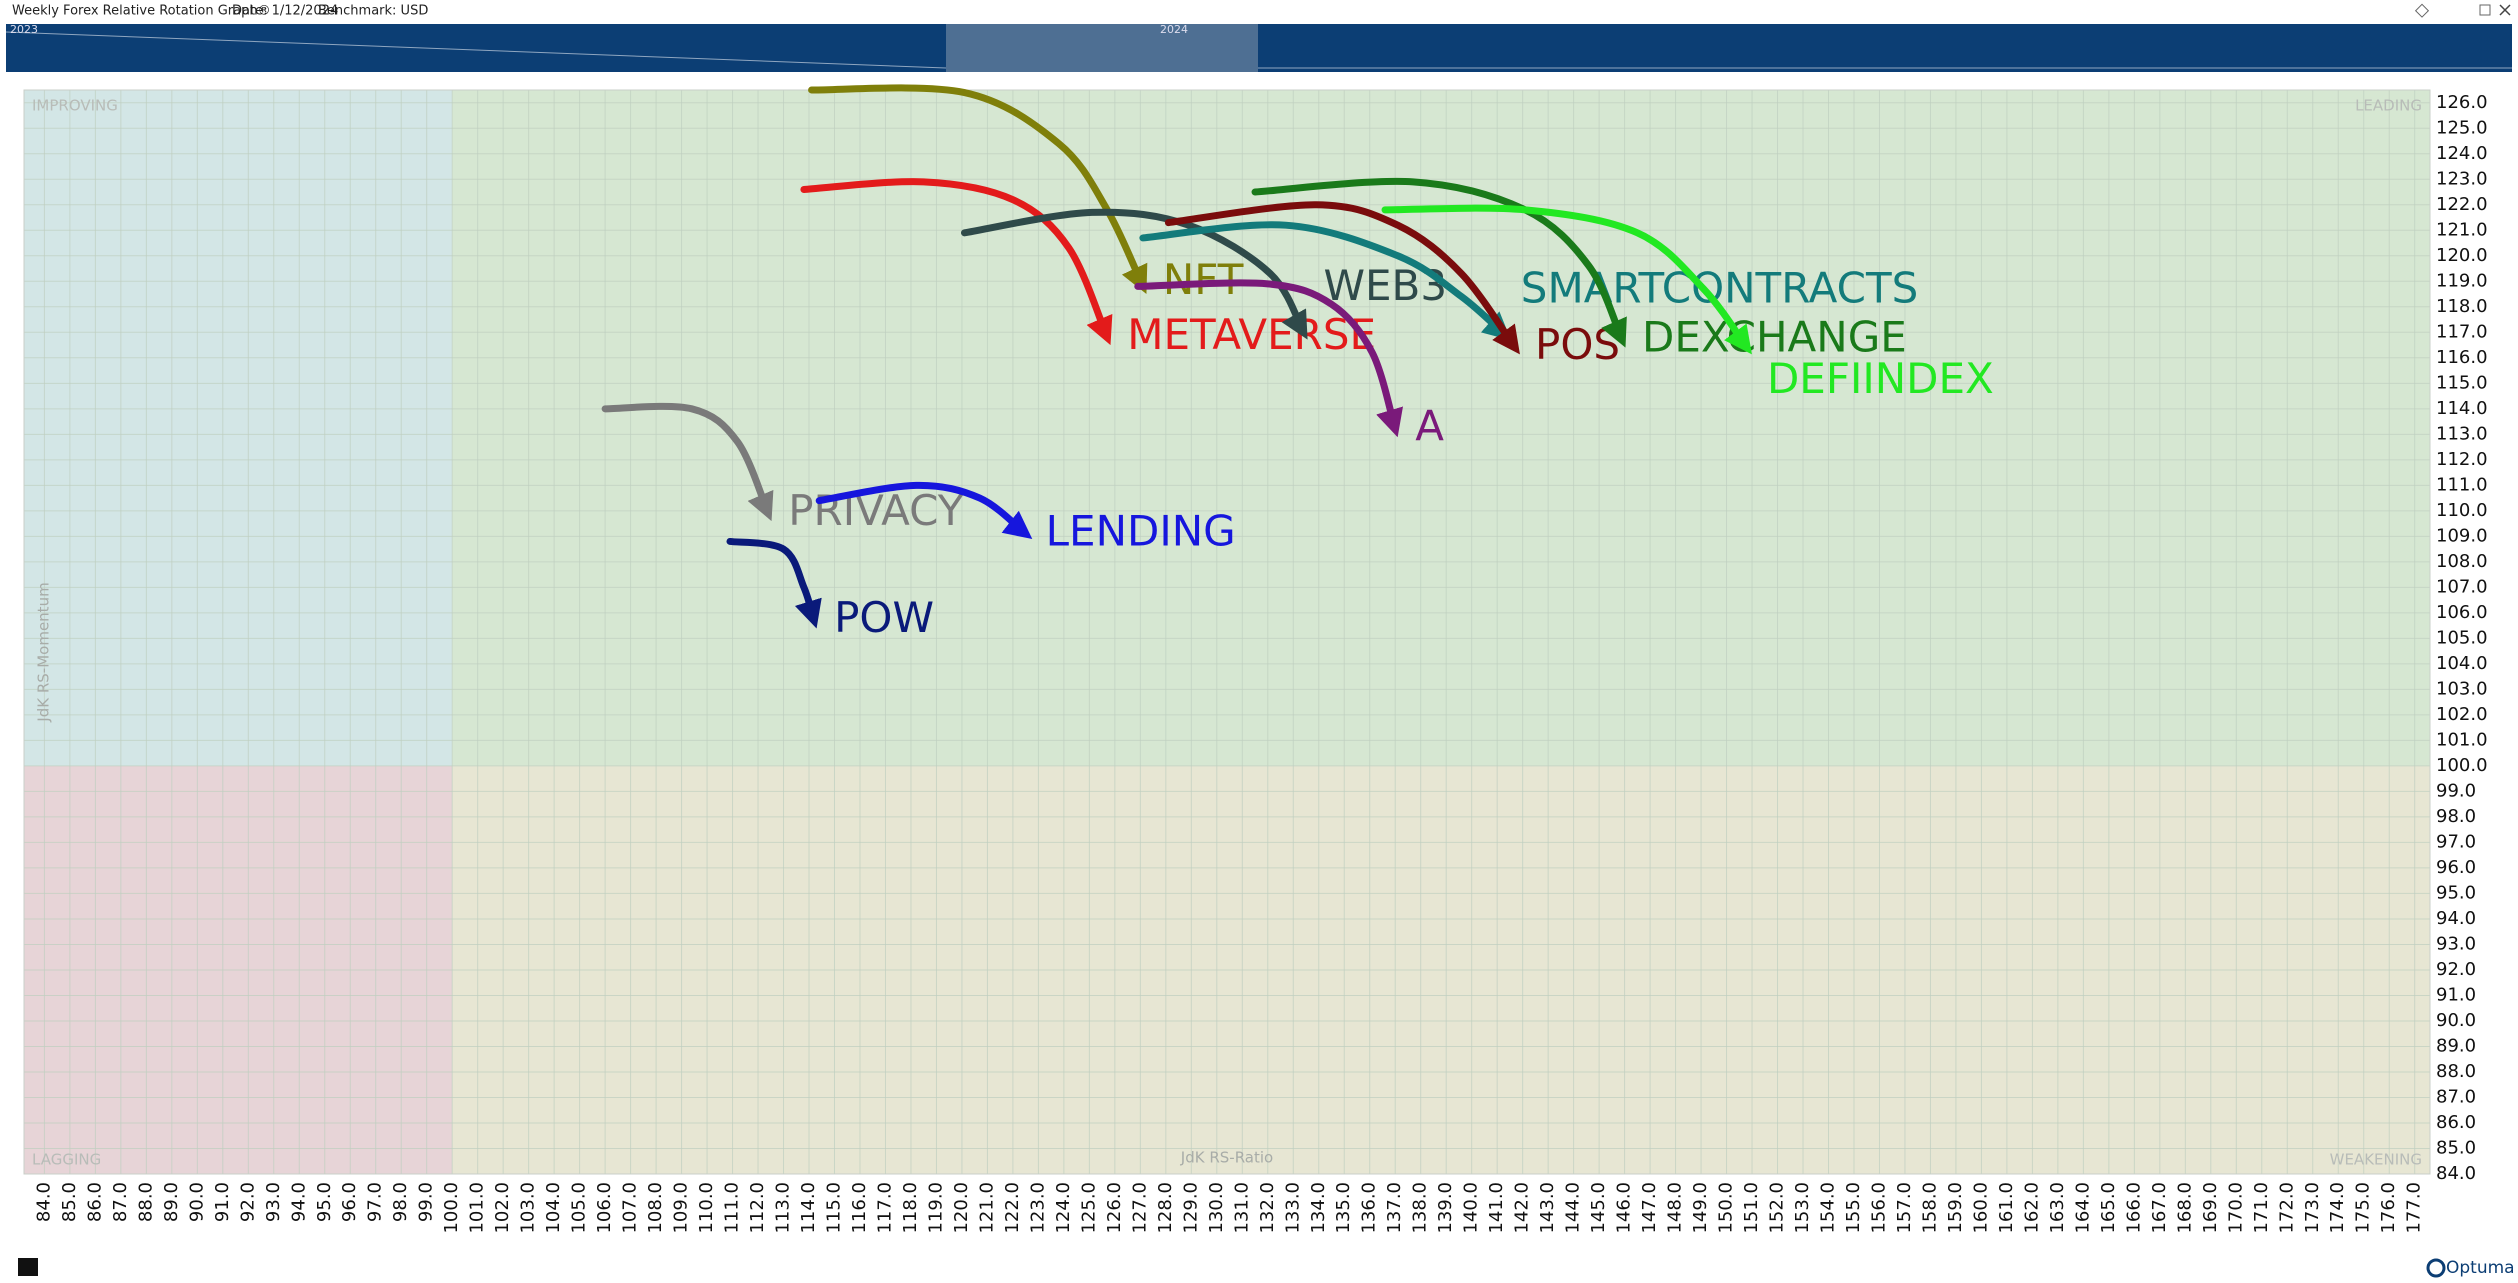 Image resolution: width=2518 pixels, height=1283 pixels. Describe the element at coordinates (876, 510) in the screenshot. I see `series-label: PRIVACY` at that location.